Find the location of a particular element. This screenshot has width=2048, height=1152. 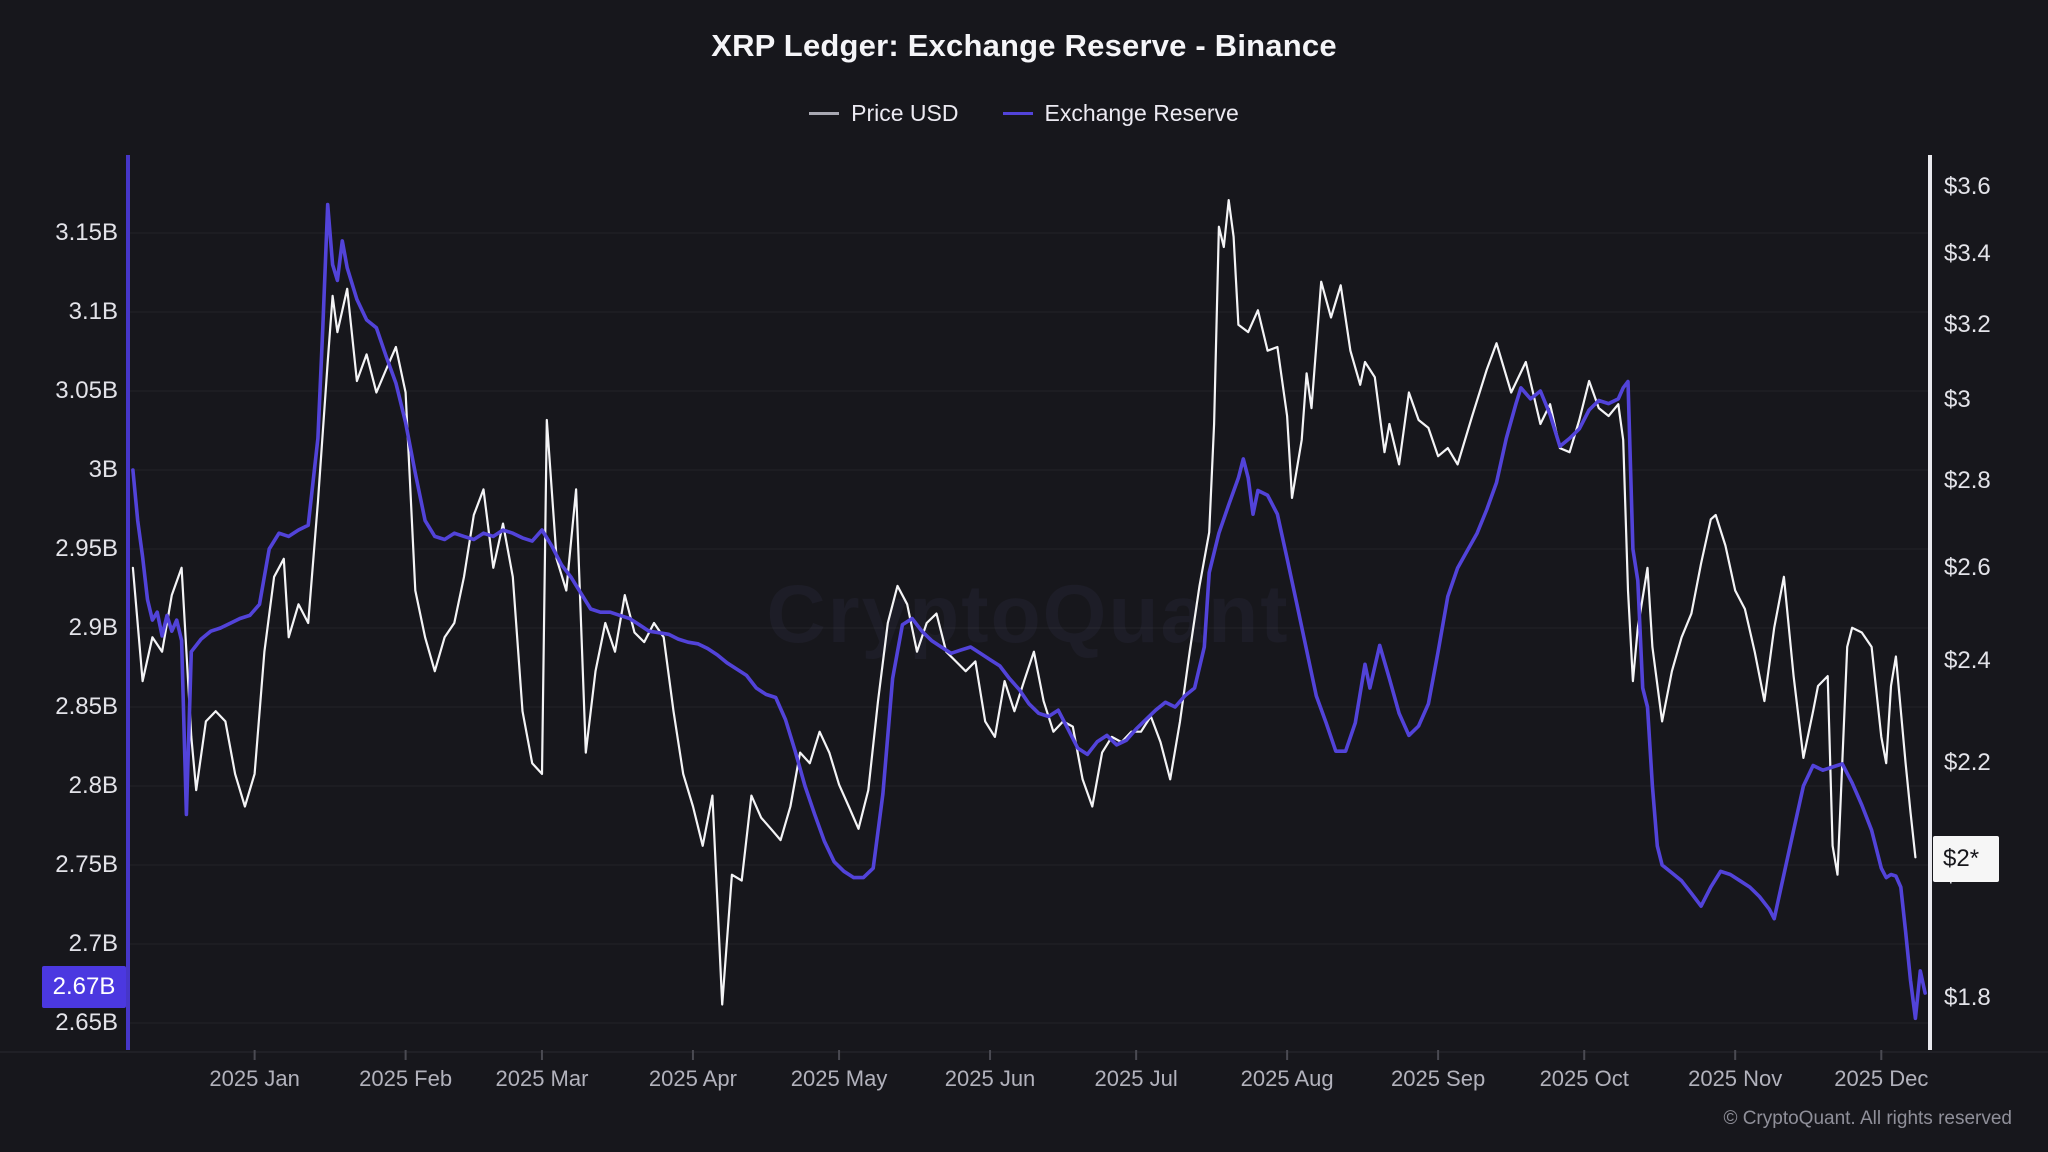

right-axis-tick-label: $3 is located at coordinates (1957, 400).